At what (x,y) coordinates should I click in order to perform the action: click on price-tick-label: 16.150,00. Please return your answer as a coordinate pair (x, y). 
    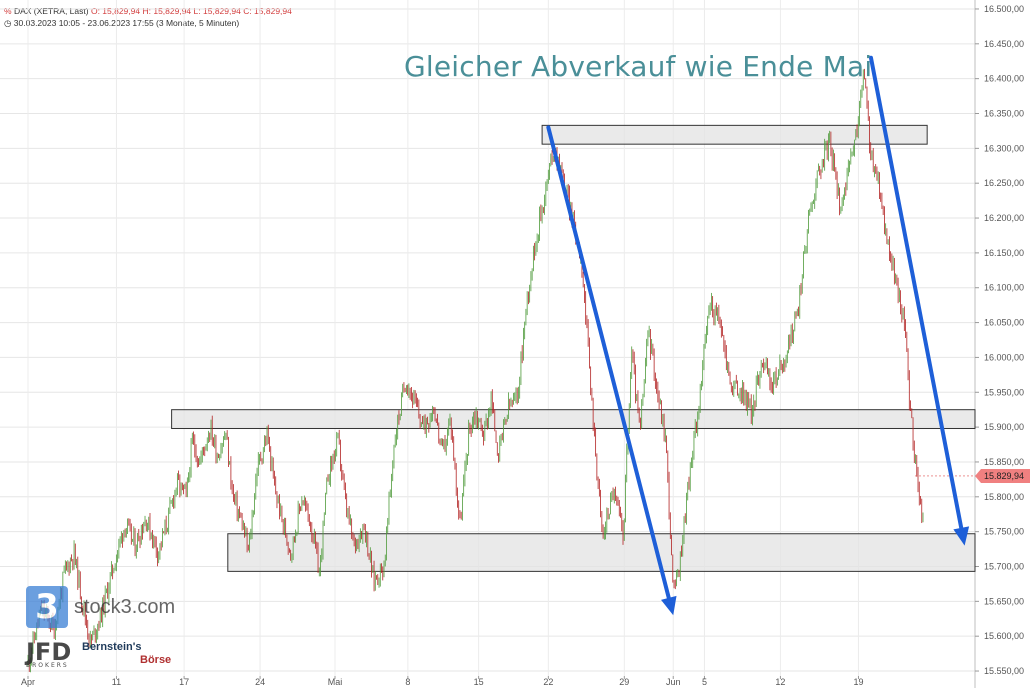
    Looking at the image, I should click on (1004, 253).